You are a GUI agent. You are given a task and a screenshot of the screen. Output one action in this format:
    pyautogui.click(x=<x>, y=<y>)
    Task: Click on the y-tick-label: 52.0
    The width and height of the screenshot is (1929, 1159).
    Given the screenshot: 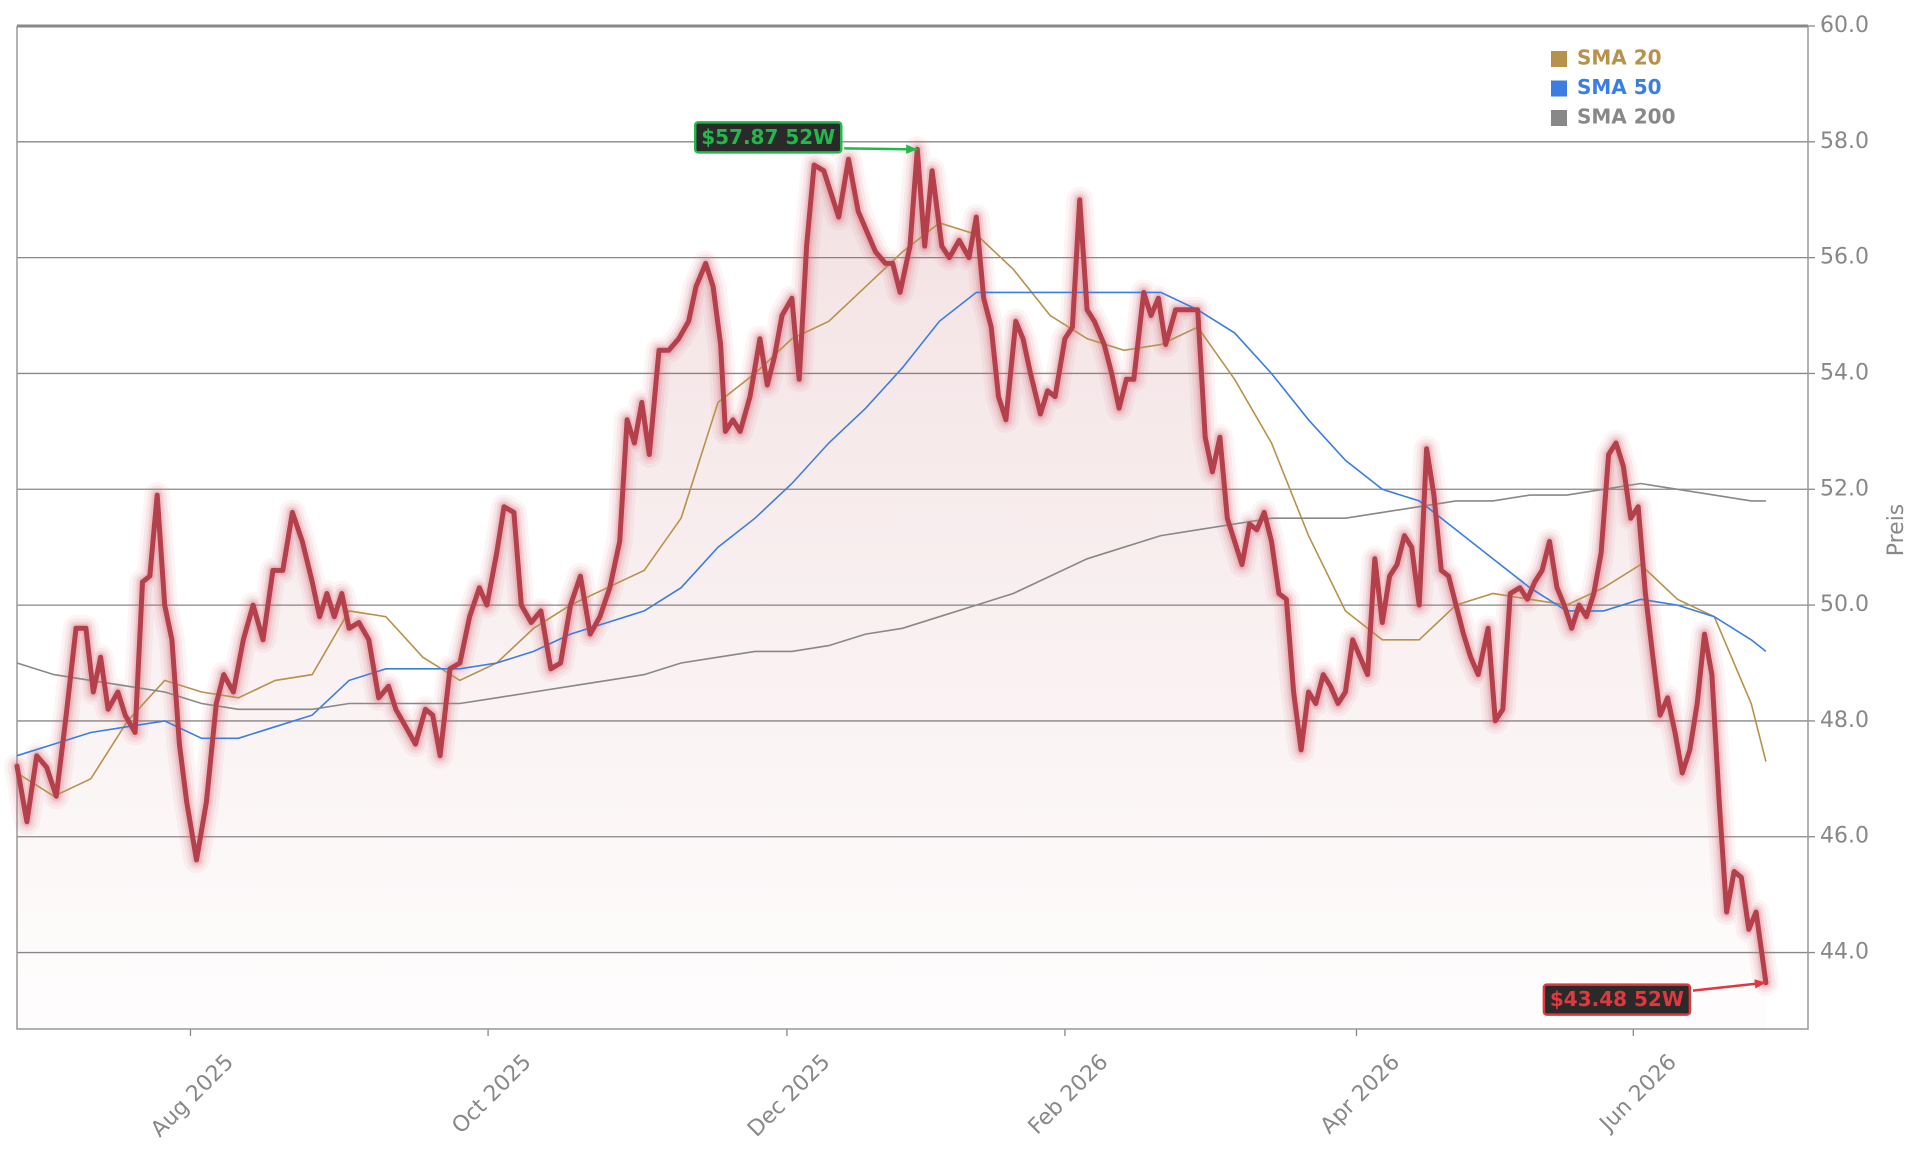 What is the action you would take?
    pyautogui.click(x=1844, y=488)
    